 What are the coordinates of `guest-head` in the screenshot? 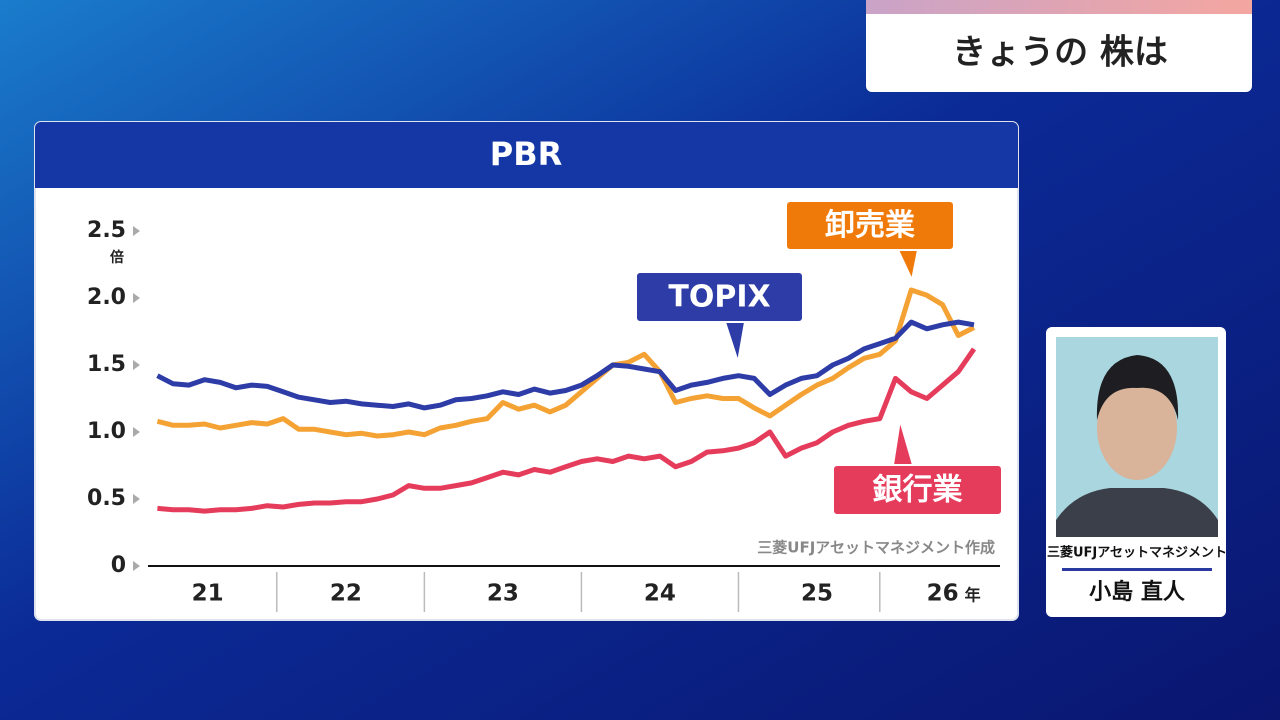 It's located at (1137, 428).